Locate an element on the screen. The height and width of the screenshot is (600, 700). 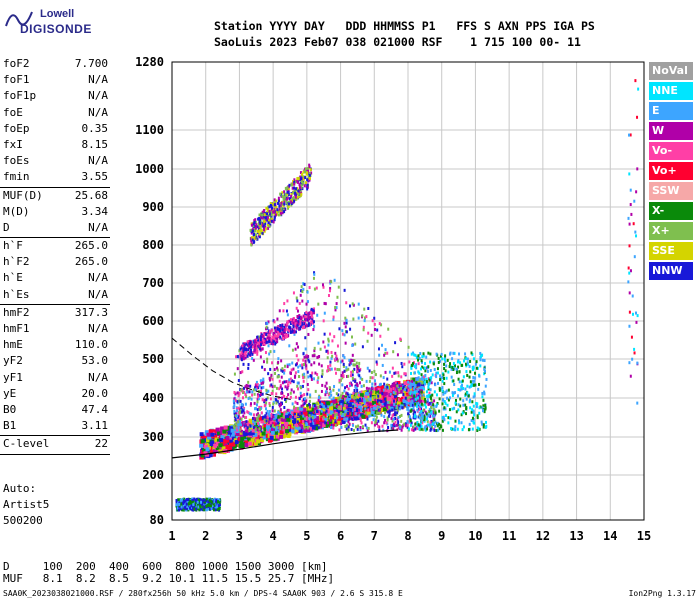
param-row: foE N/A is located at coordinates (55, 113).